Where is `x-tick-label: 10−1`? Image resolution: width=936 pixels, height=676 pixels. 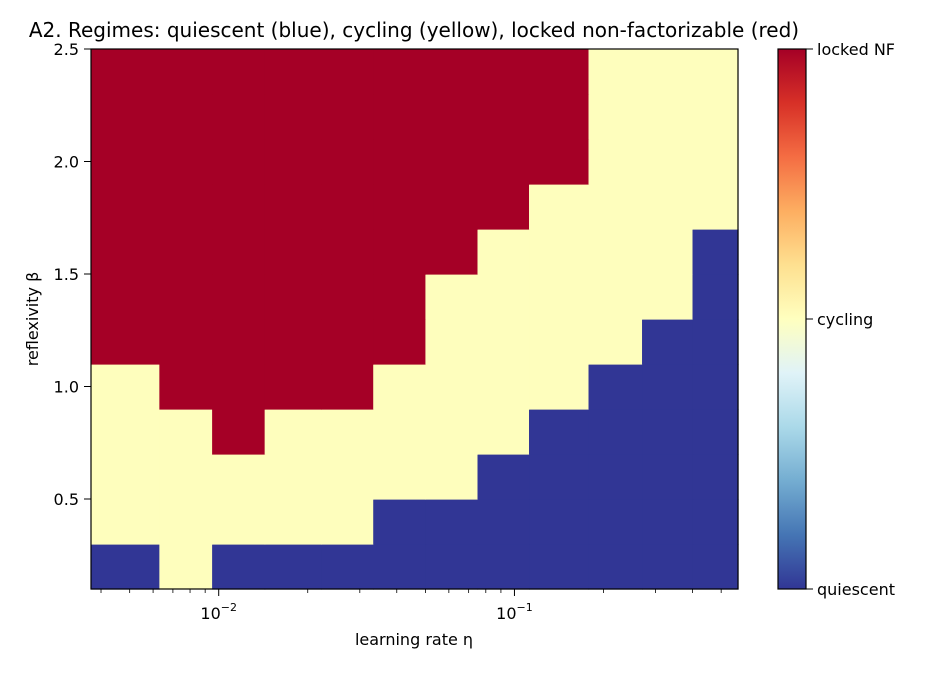 x-tick-label: 10−1 is located at coordinates (514, 612).